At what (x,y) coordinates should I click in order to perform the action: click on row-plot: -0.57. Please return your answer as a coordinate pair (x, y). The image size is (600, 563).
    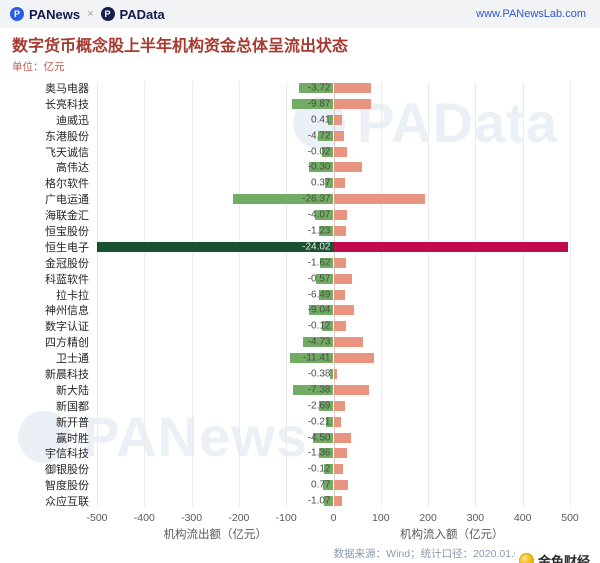
    Looking at the image, I should click on (333, 279).